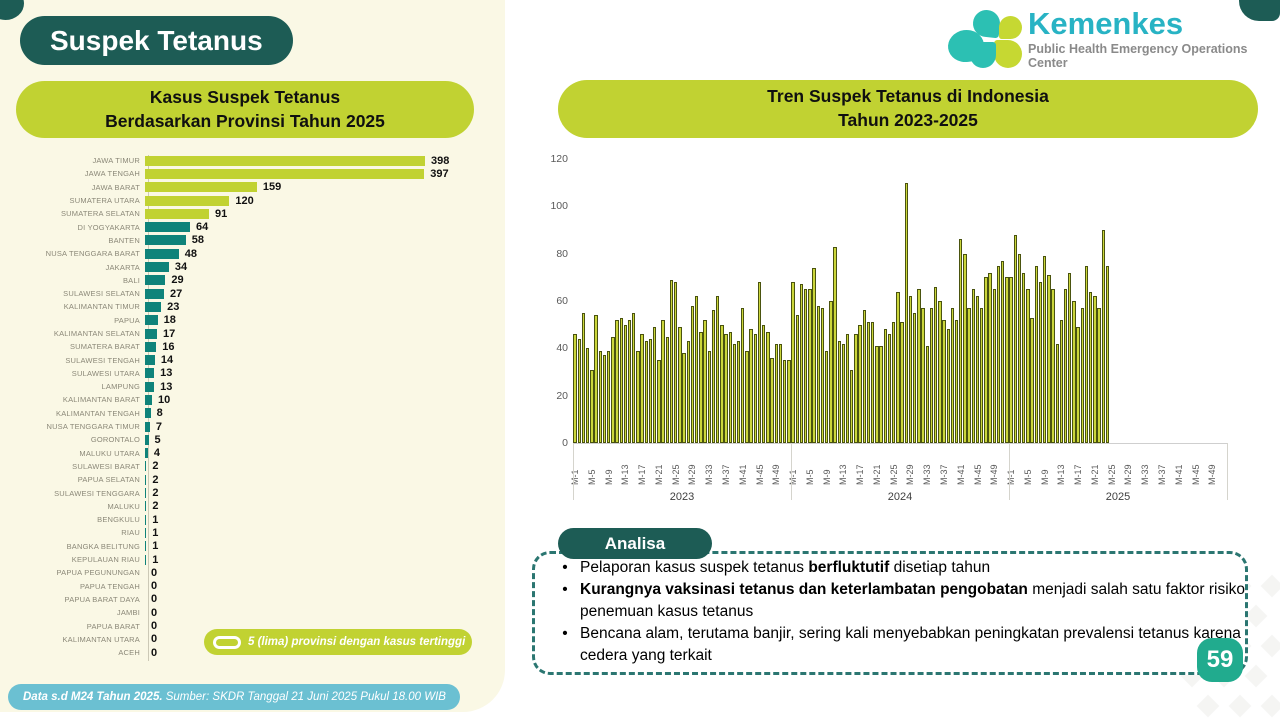 Image resolution: width=1280 pixels, height=728 pixels. I want to click on province-row: JAWA TENGAH 397, so click(252, 173).